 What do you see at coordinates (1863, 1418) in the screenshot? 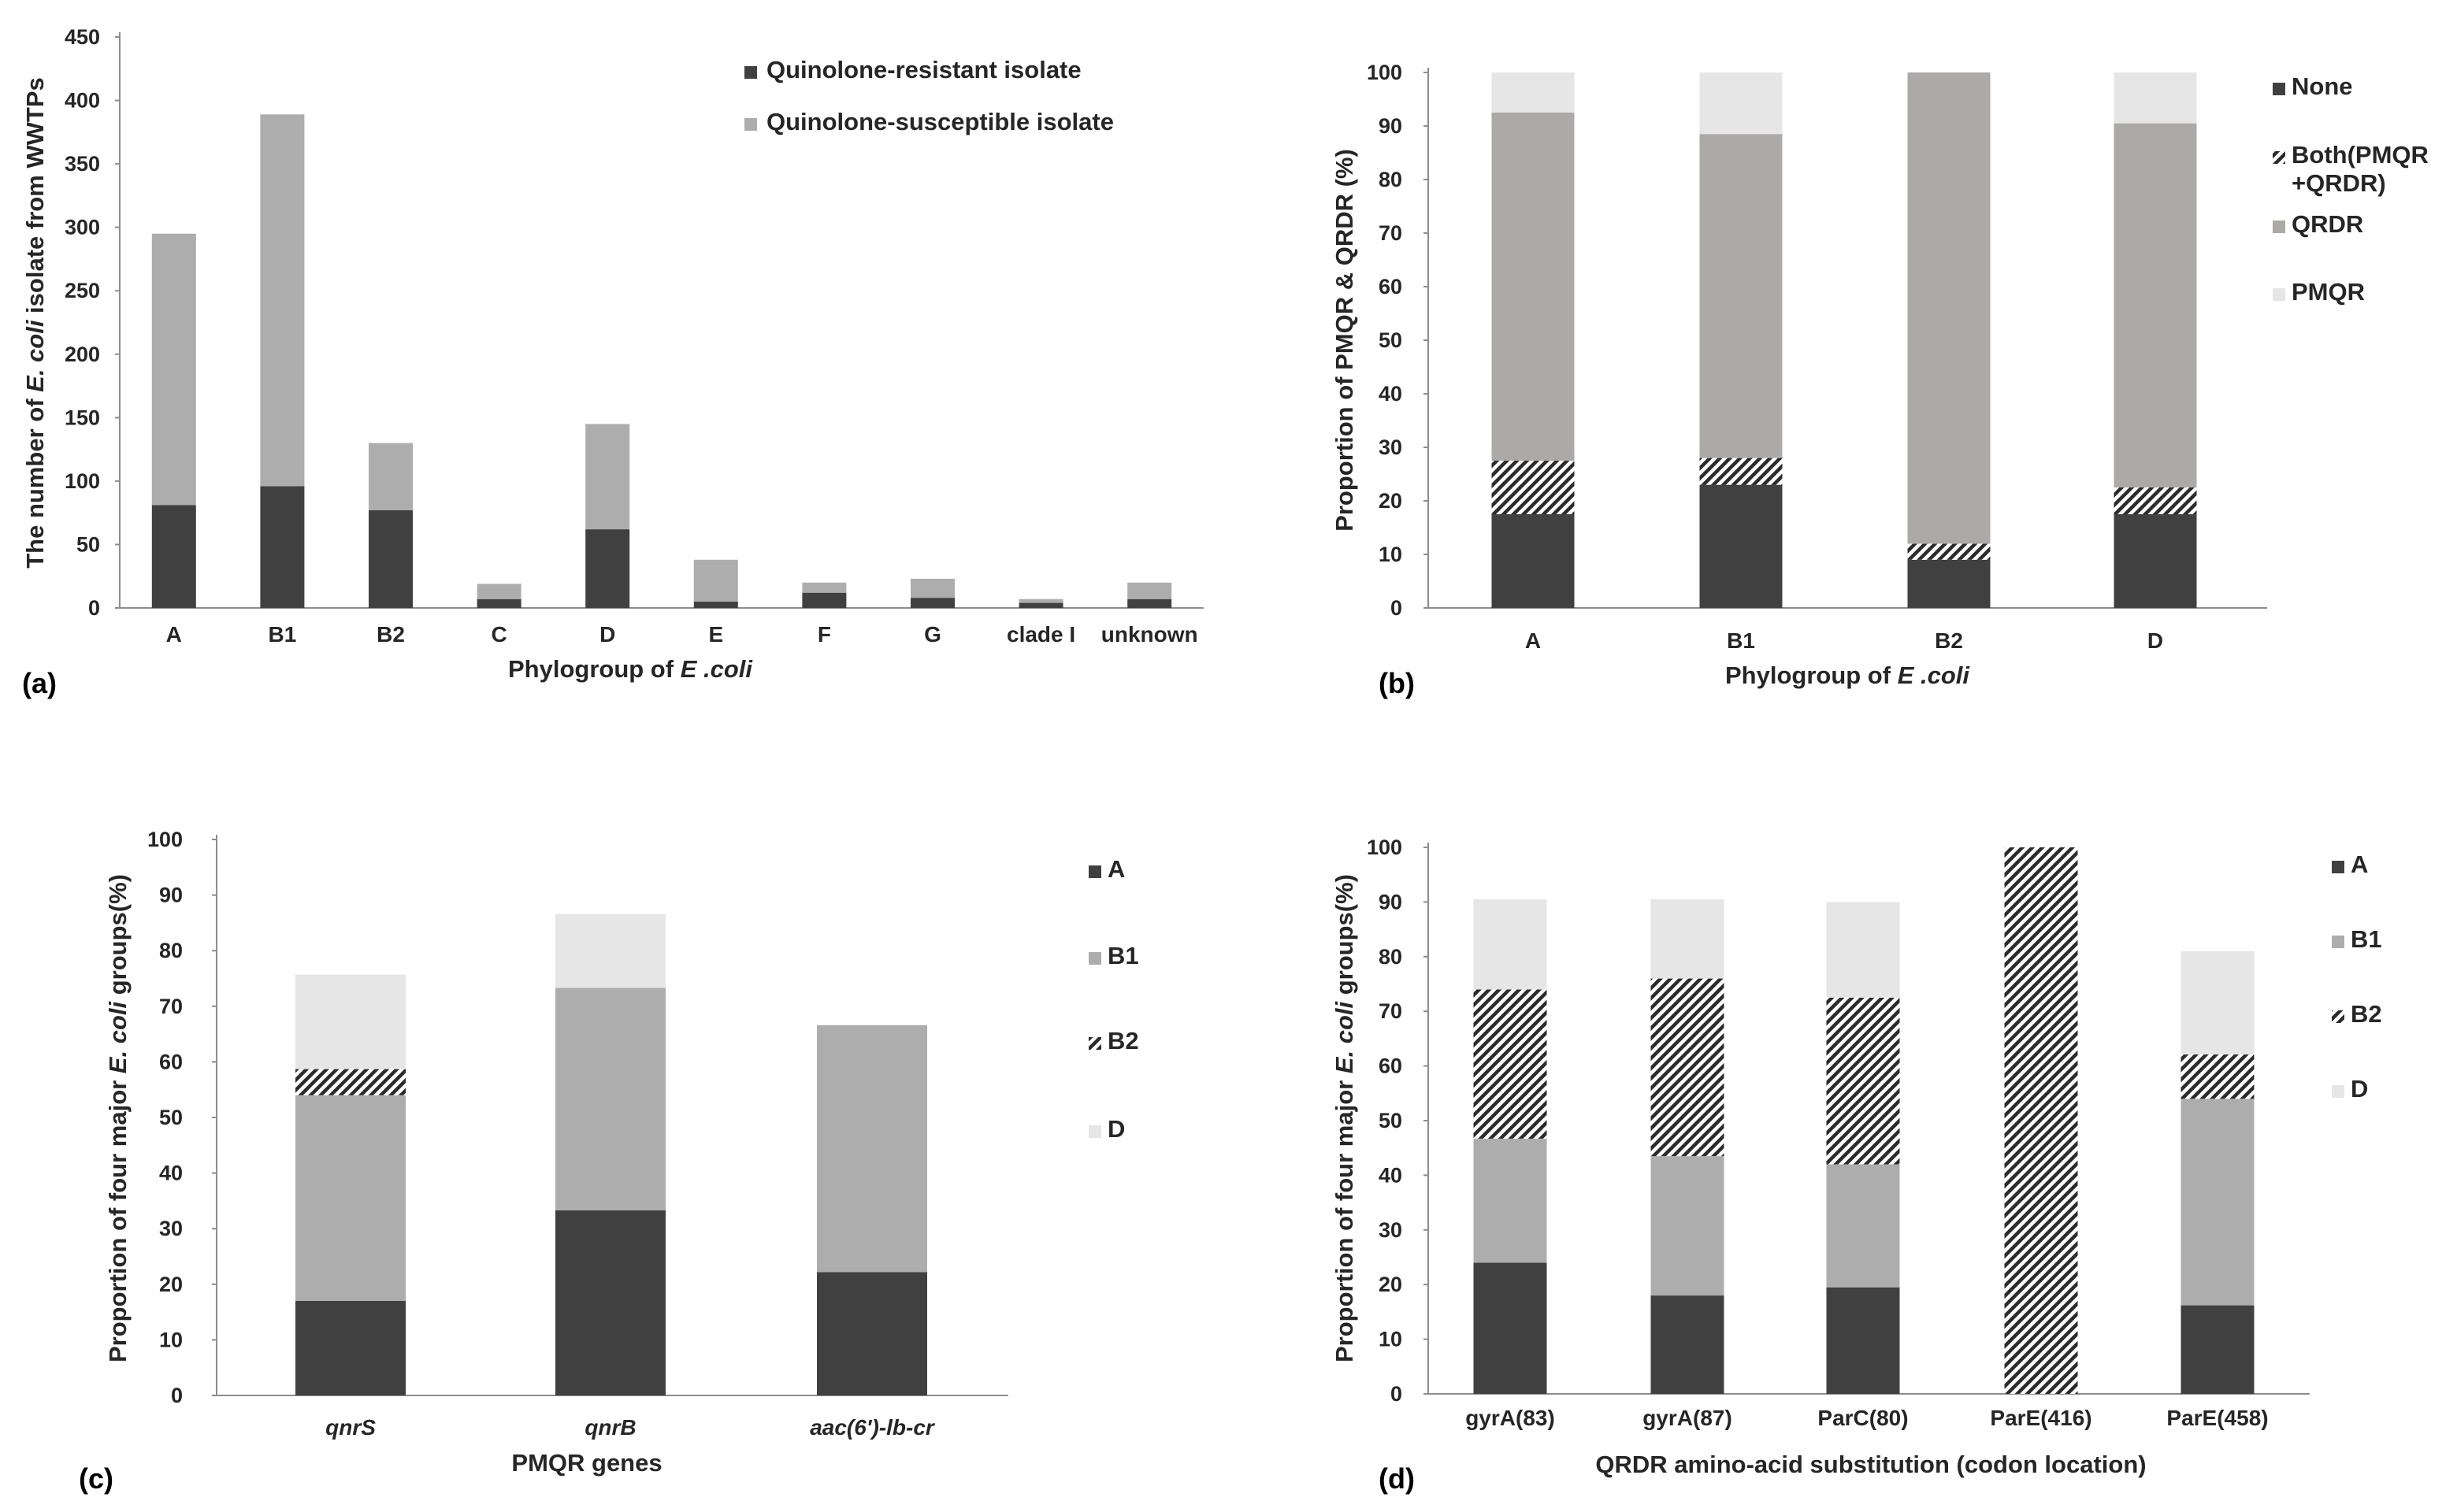
I see `x-tick-label: ParC(80)` at bounding box center [1863, 1418].